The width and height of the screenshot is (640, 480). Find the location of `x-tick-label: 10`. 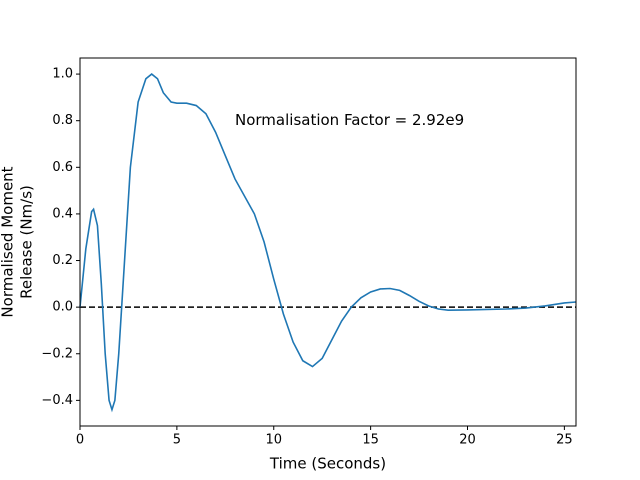

x-tick-label: 10 is located at coordinates (273, 440).